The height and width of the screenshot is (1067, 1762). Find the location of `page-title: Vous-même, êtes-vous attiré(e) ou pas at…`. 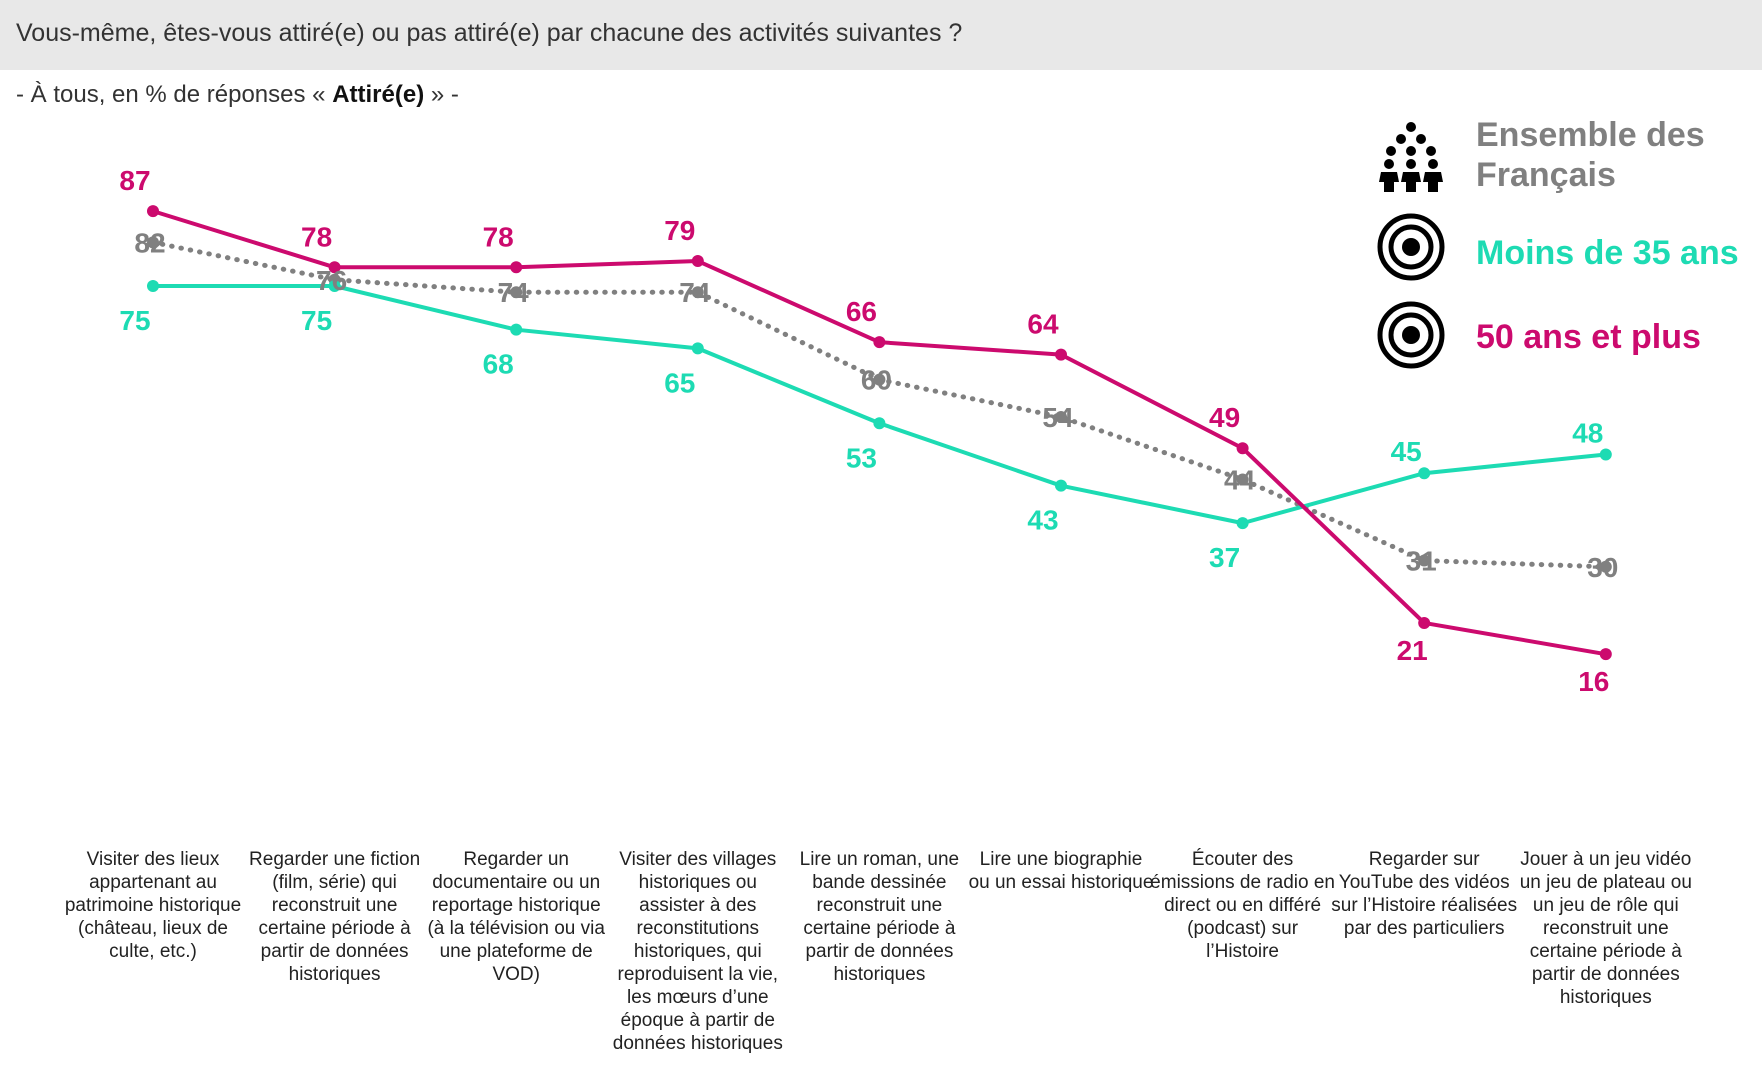

page-title: Vous-même, êtes-vous attiré(e) ou pas at… is located at coordinates (489, 33).